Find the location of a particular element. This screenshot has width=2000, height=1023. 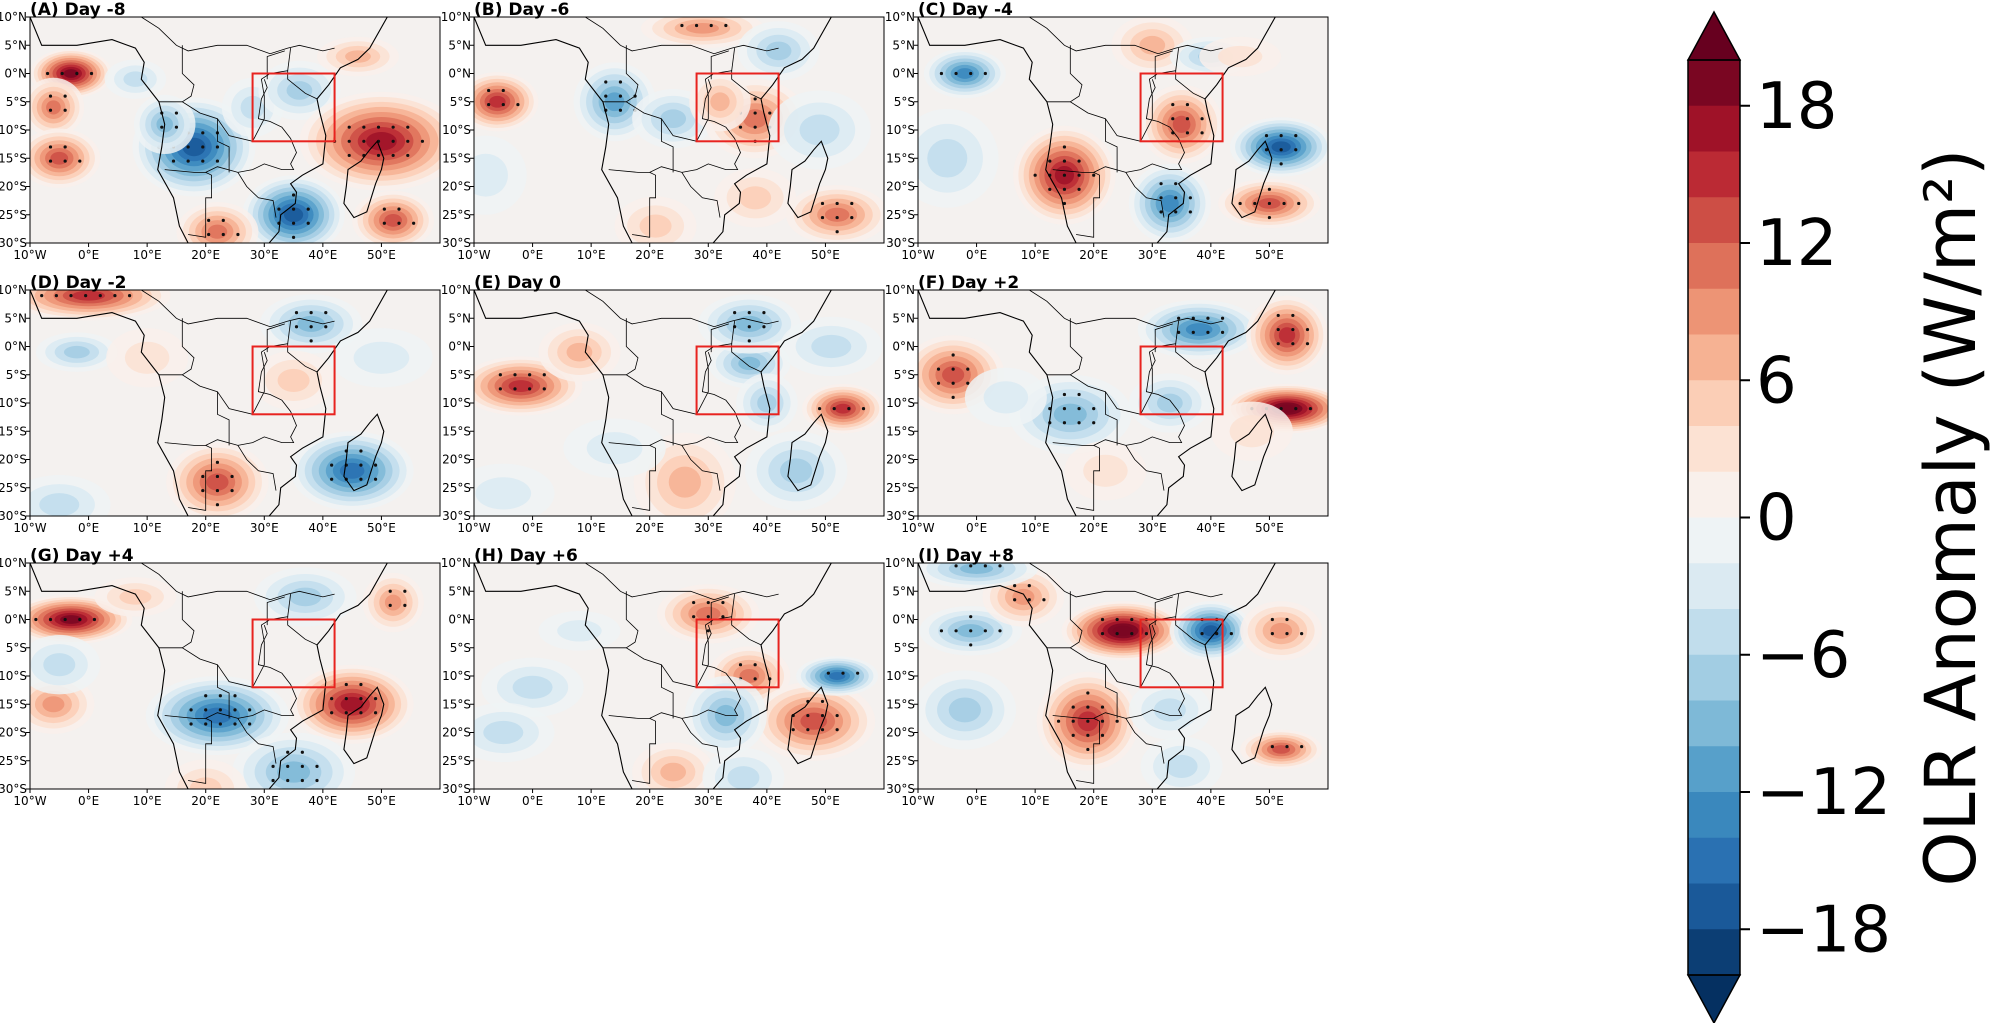

colorbar-tick-label: 6 is located at coordinates (1776, 381).